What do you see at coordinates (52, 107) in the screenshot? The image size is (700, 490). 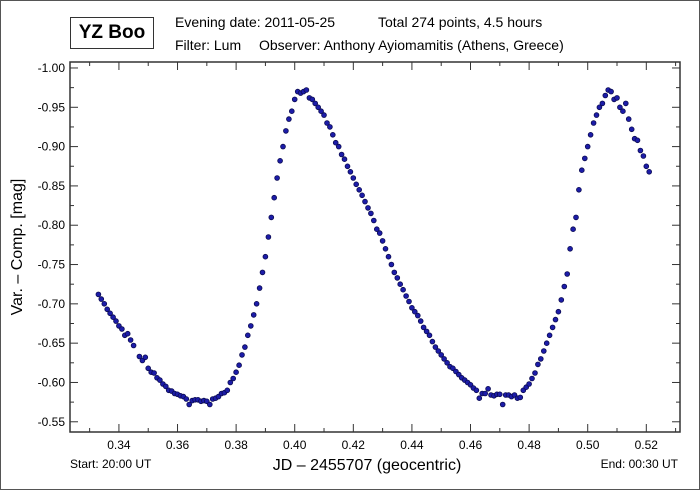 I see `y-tick-label: -0.95` at bounding box center [52, 107].